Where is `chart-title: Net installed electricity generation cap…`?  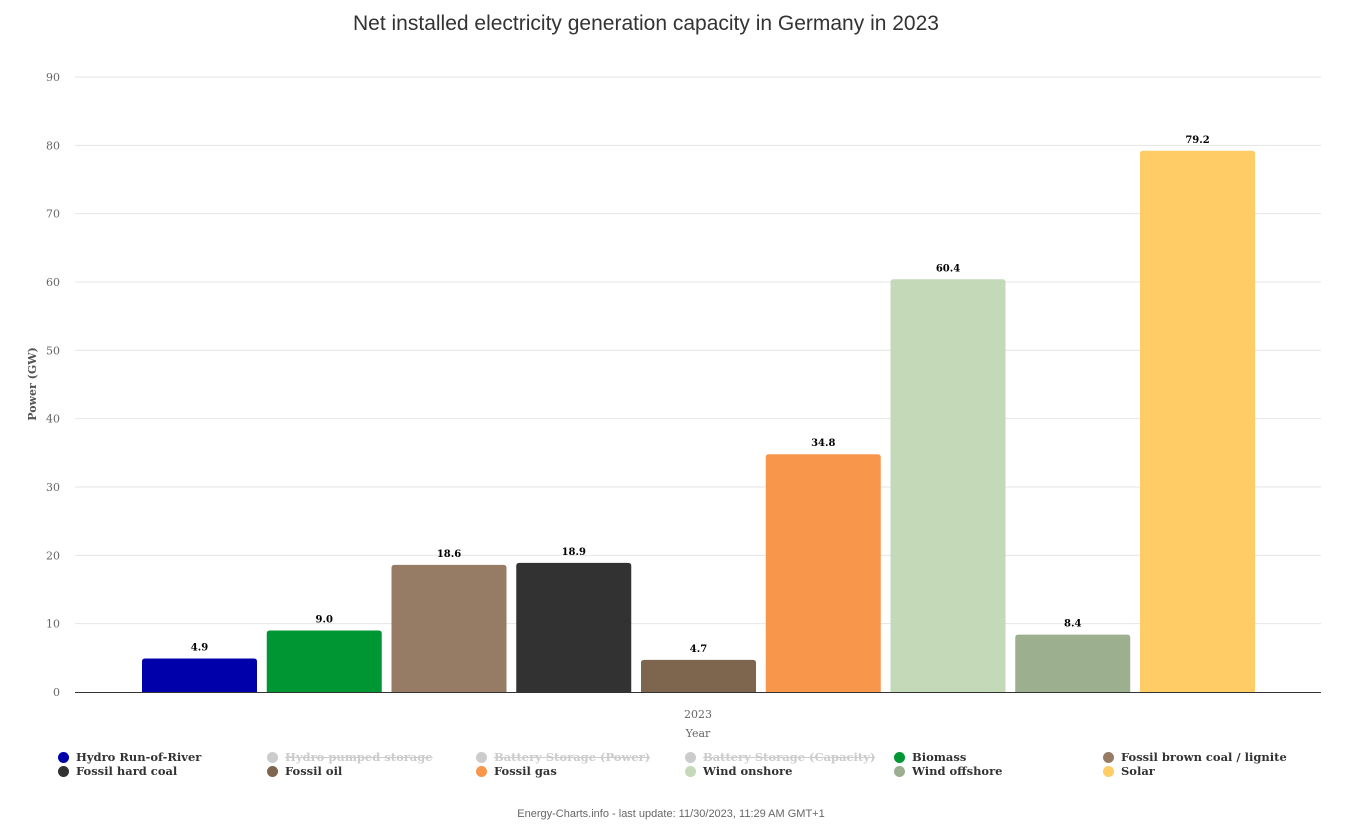 chart-title: Net installed electricity generation cap… is located at coordinates (646, 23).